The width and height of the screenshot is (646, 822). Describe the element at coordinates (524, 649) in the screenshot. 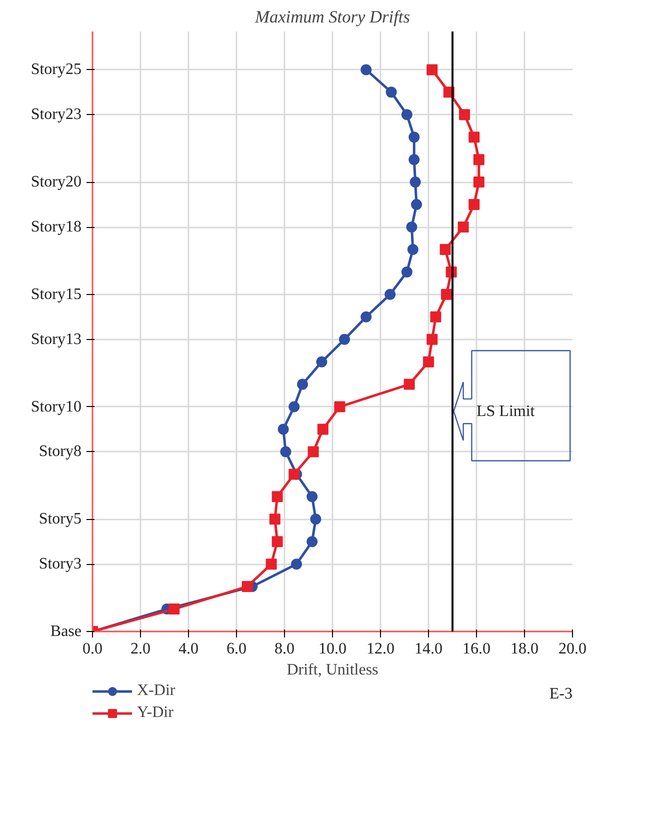

I see `x-tick-label: 18.0` at that location.